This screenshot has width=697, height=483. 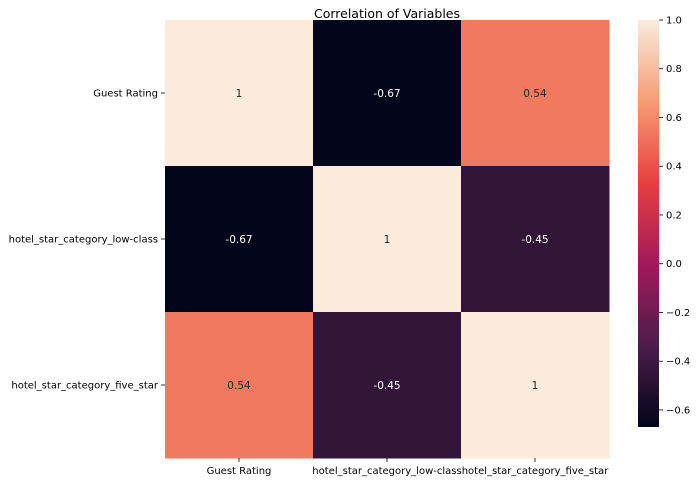 I want to click on chart-title: Correlation of Variables, so click(x=387, y=13).